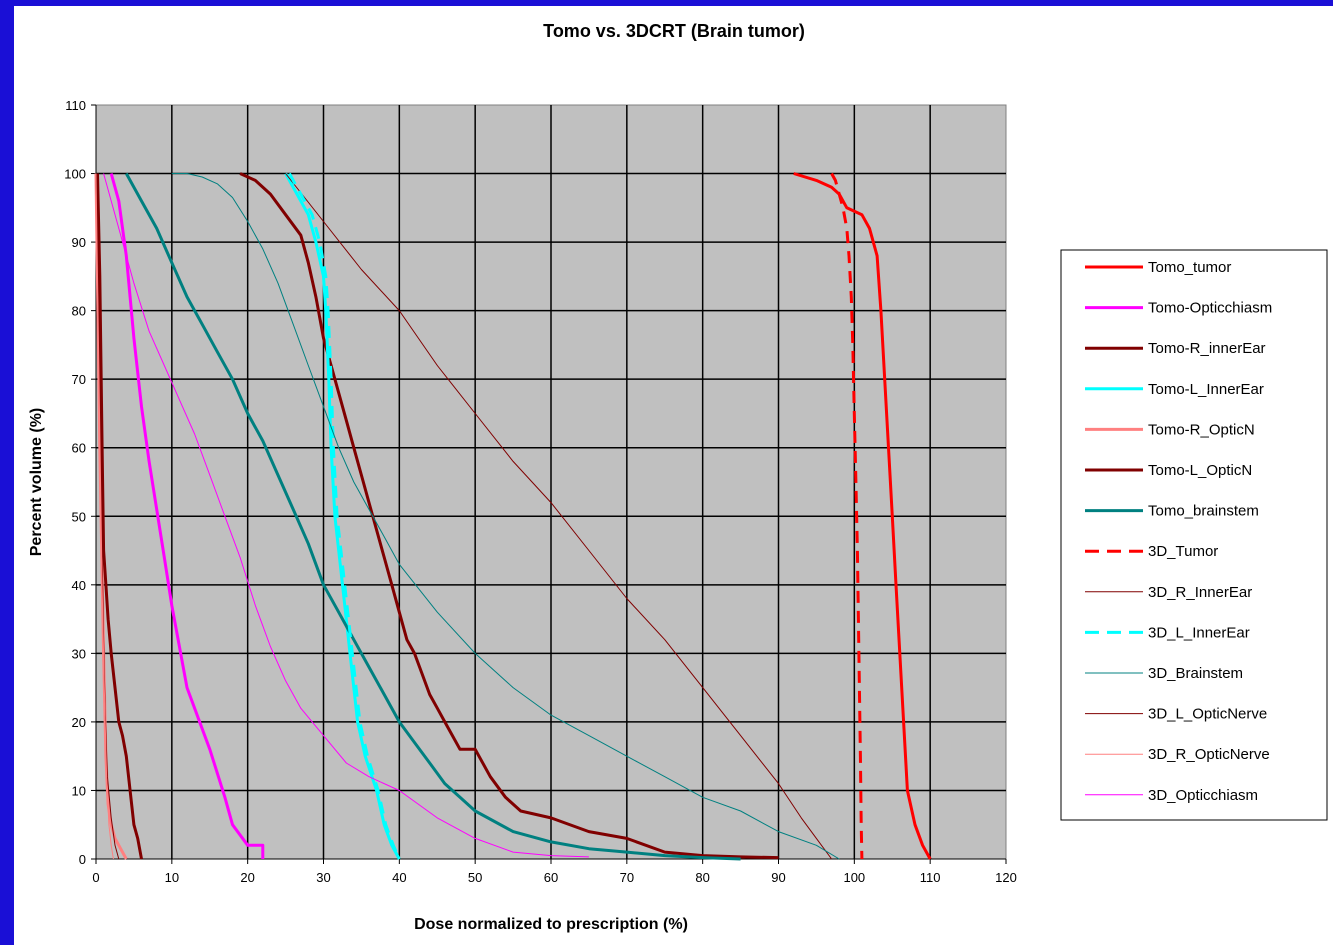  Describe the element at coordinates (399, 877) in the screenshot. I see `x-tick-label: 40` at that location.